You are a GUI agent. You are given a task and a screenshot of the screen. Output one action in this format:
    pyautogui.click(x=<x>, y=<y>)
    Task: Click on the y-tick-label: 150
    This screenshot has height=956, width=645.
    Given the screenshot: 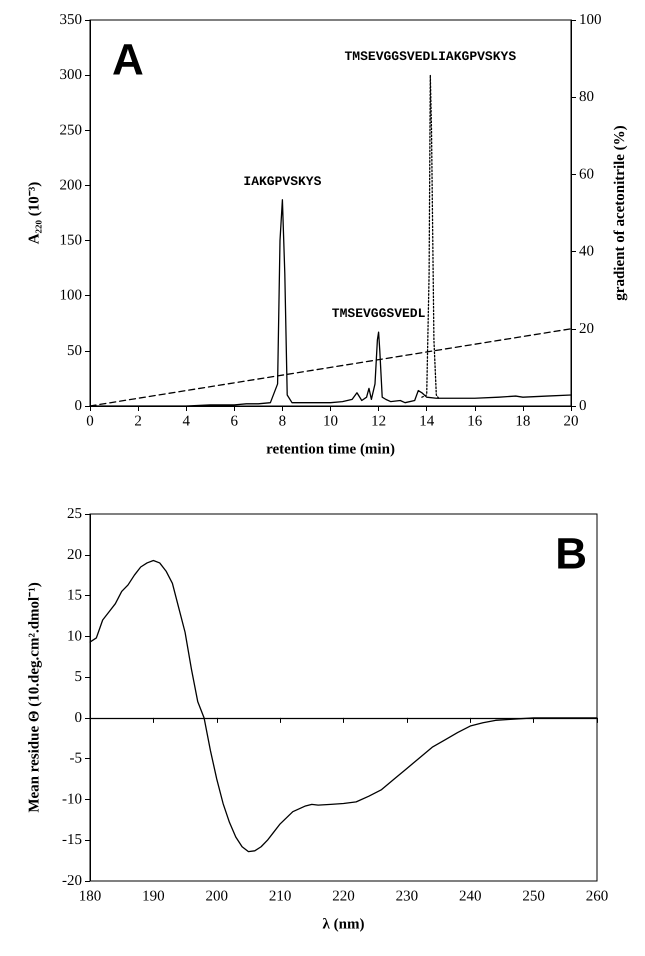 What is the action you would take?
    pyautogui.click(x=71, y=240)
    